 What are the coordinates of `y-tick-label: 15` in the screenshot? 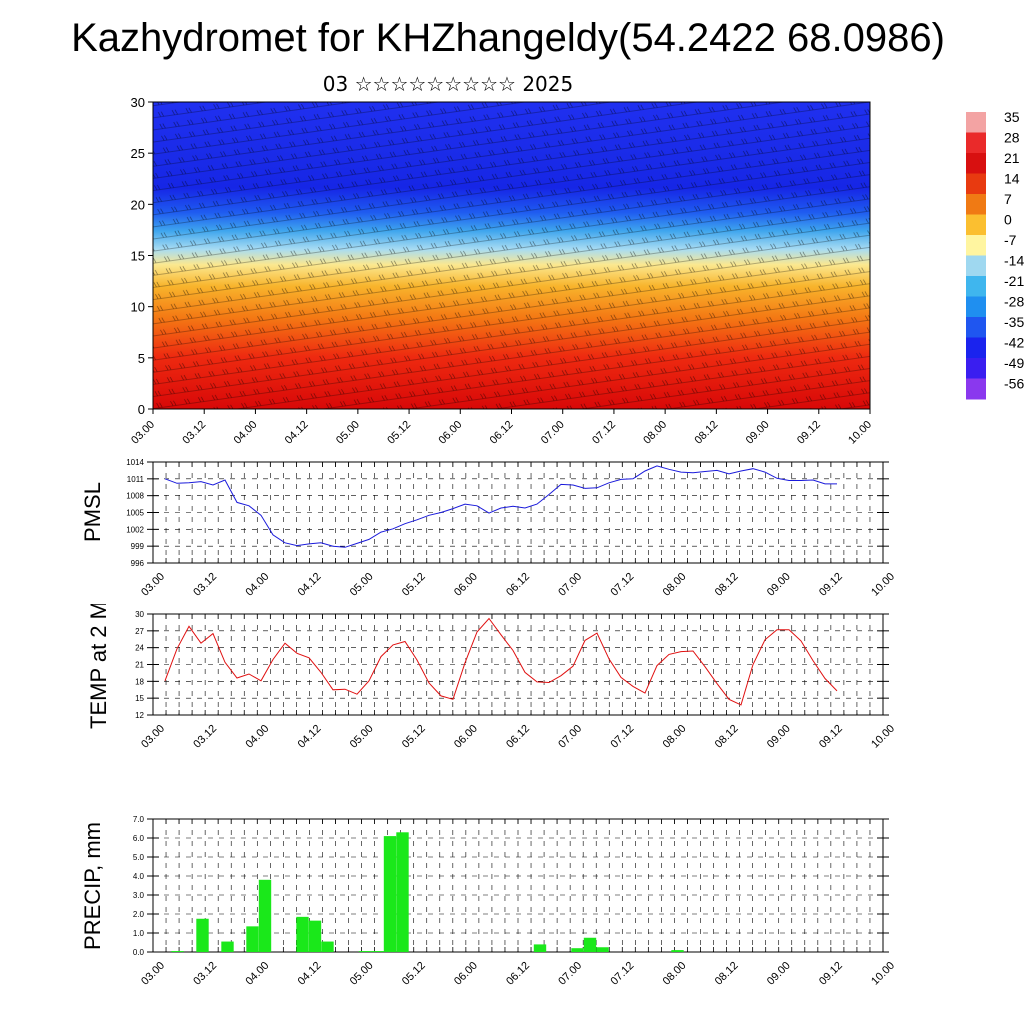 It's located at (139, 698).